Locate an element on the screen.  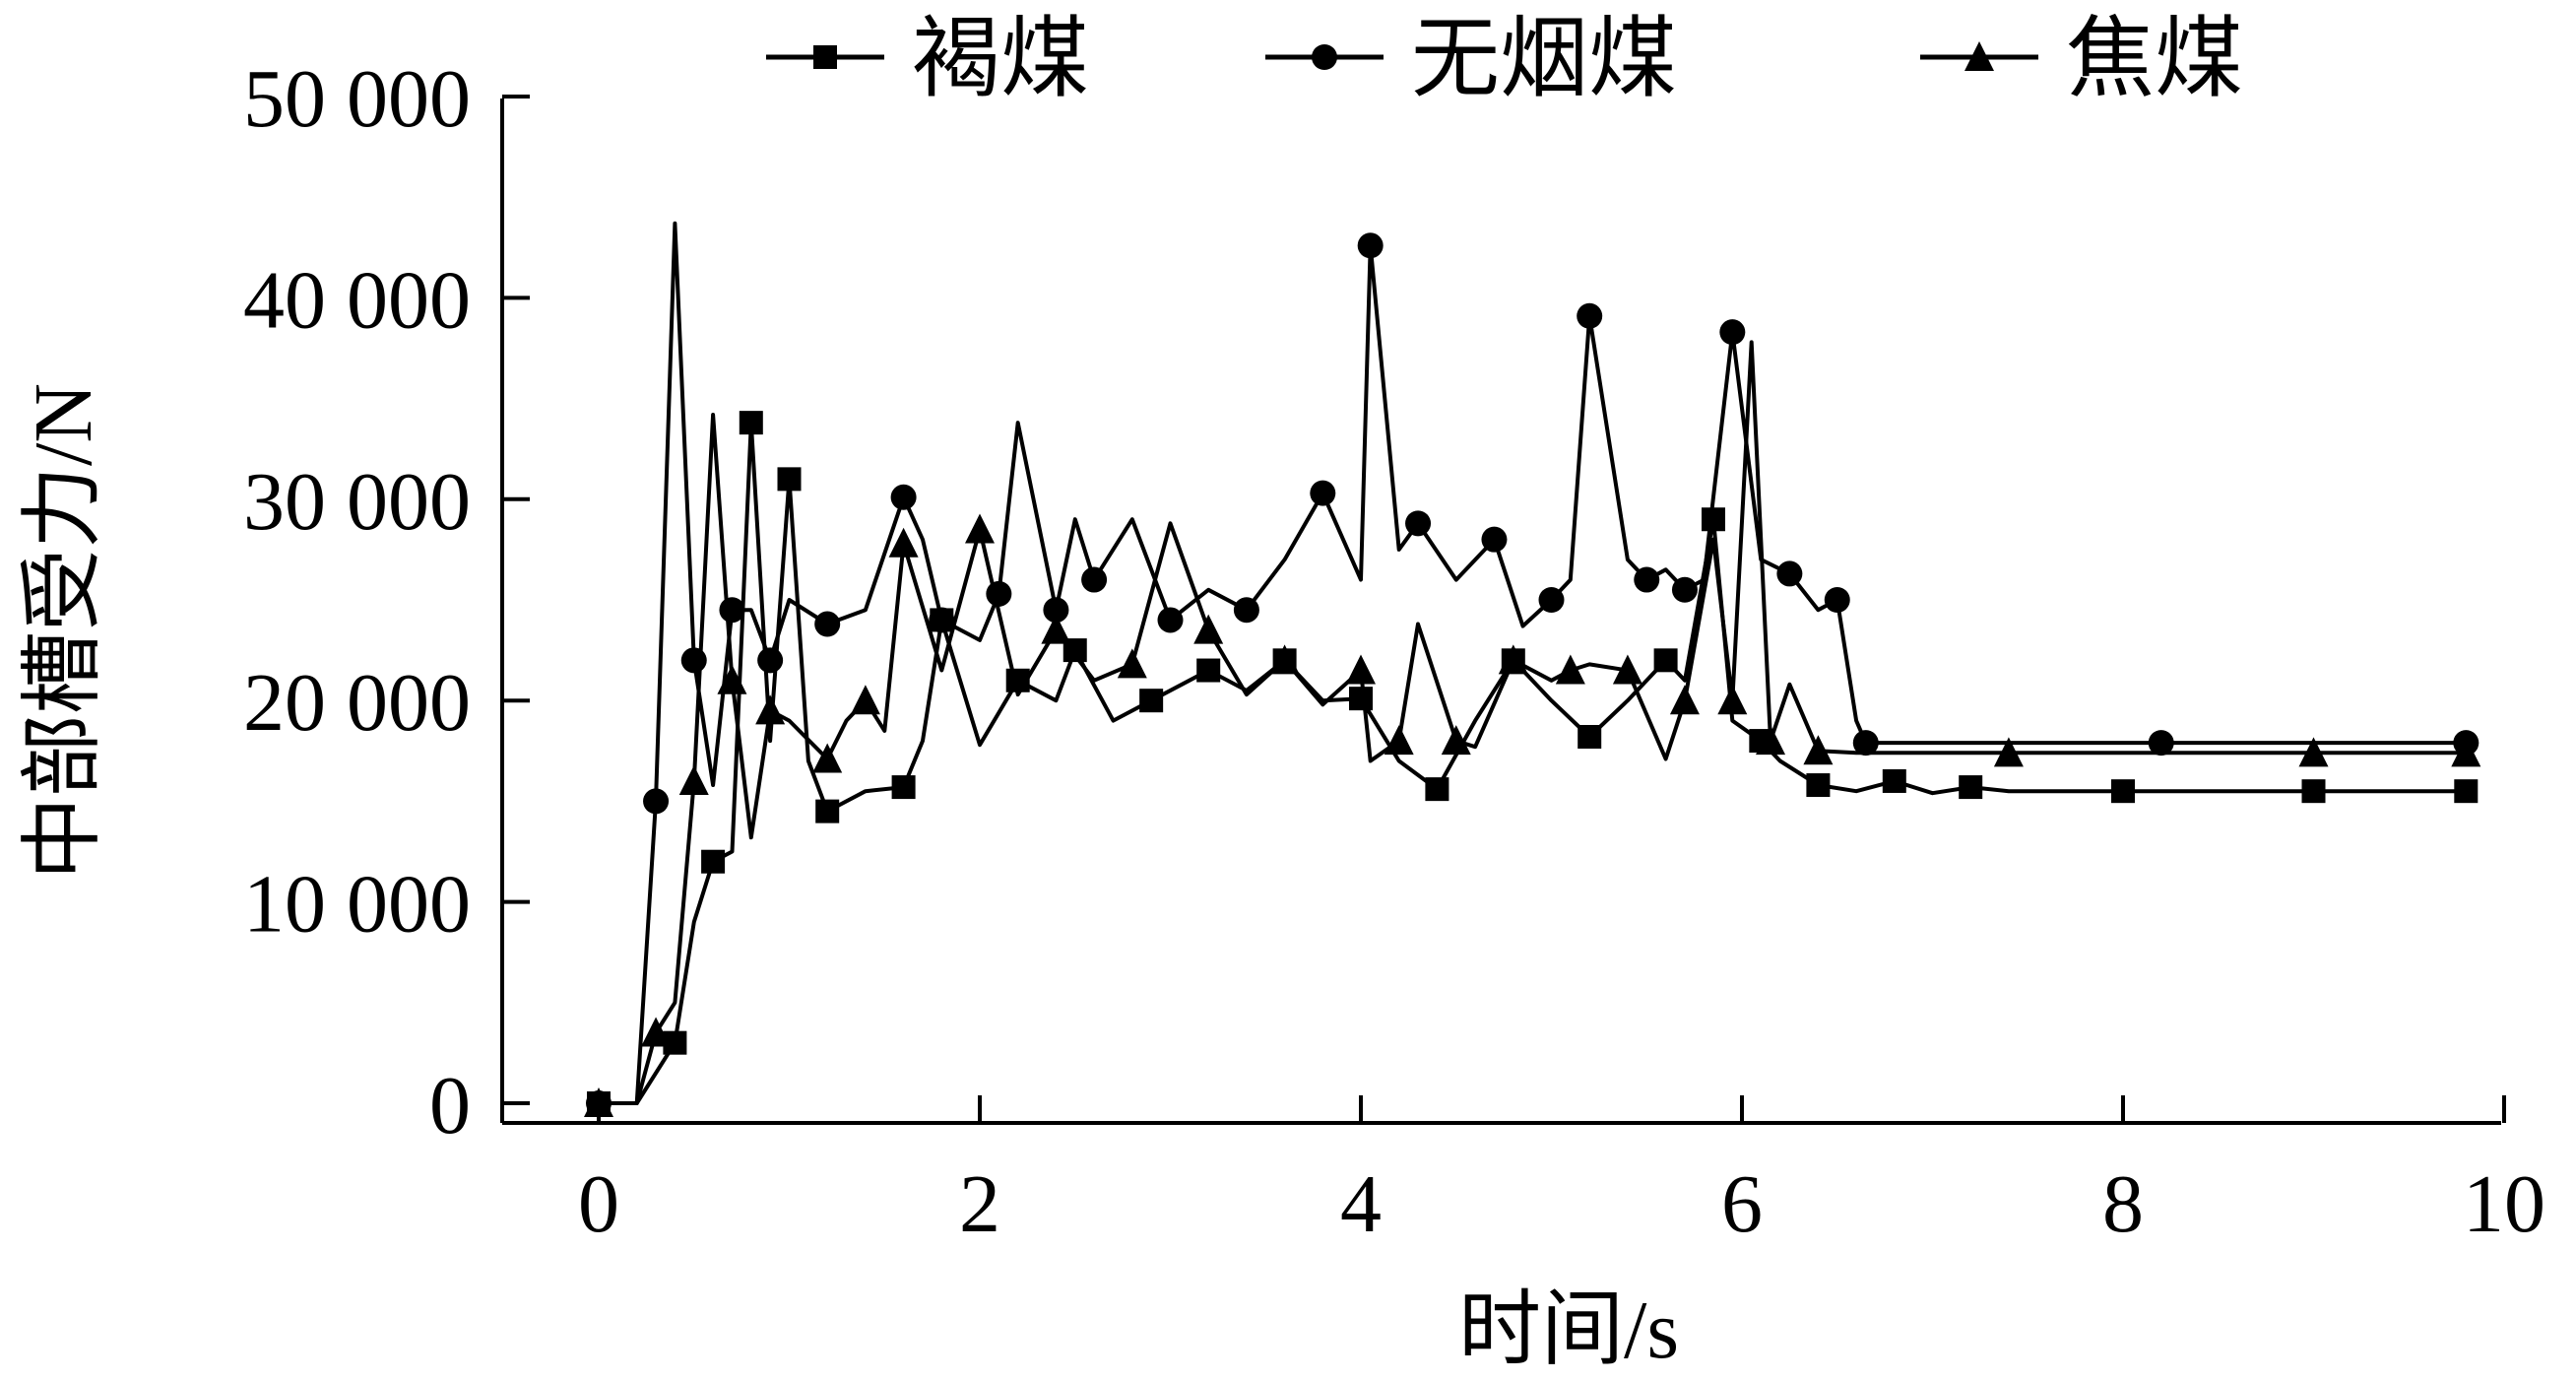
legend-item: 褐煤 is located at coordinates (927, 59).